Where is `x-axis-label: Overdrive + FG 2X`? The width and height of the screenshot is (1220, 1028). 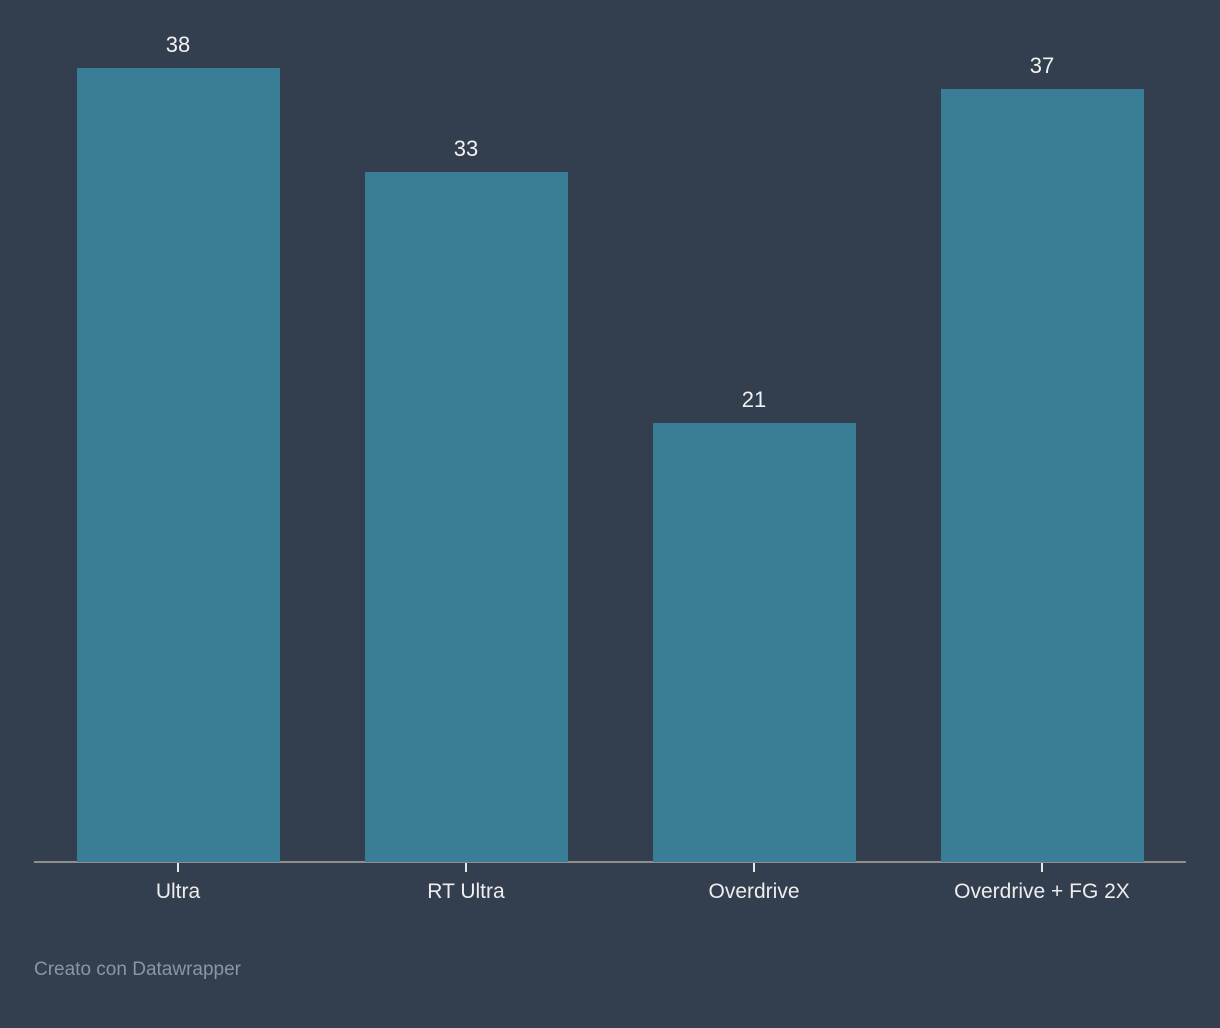 x-axis-label: Overdrive + FG 2X is located at coordinates (1042, 891).